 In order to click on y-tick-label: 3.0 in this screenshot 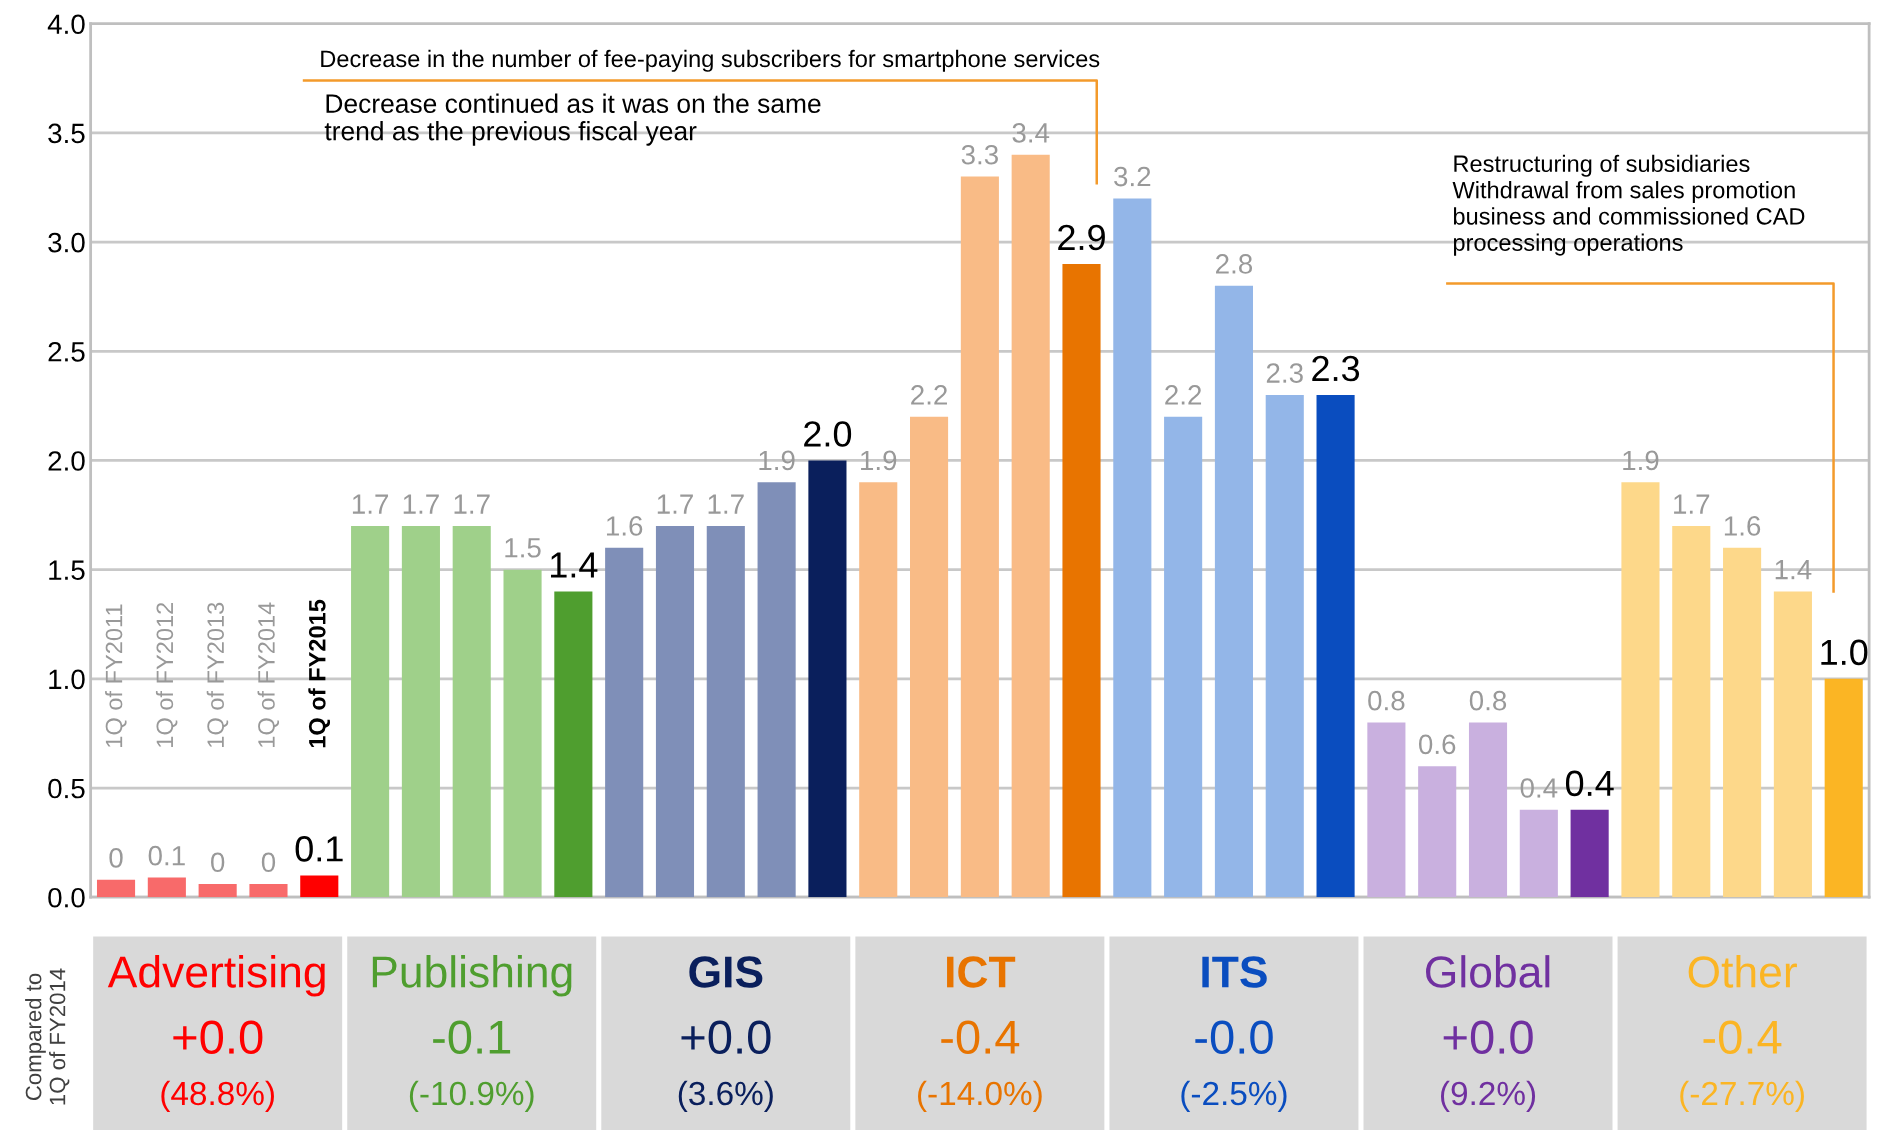, I will do `click(66, 242)`.